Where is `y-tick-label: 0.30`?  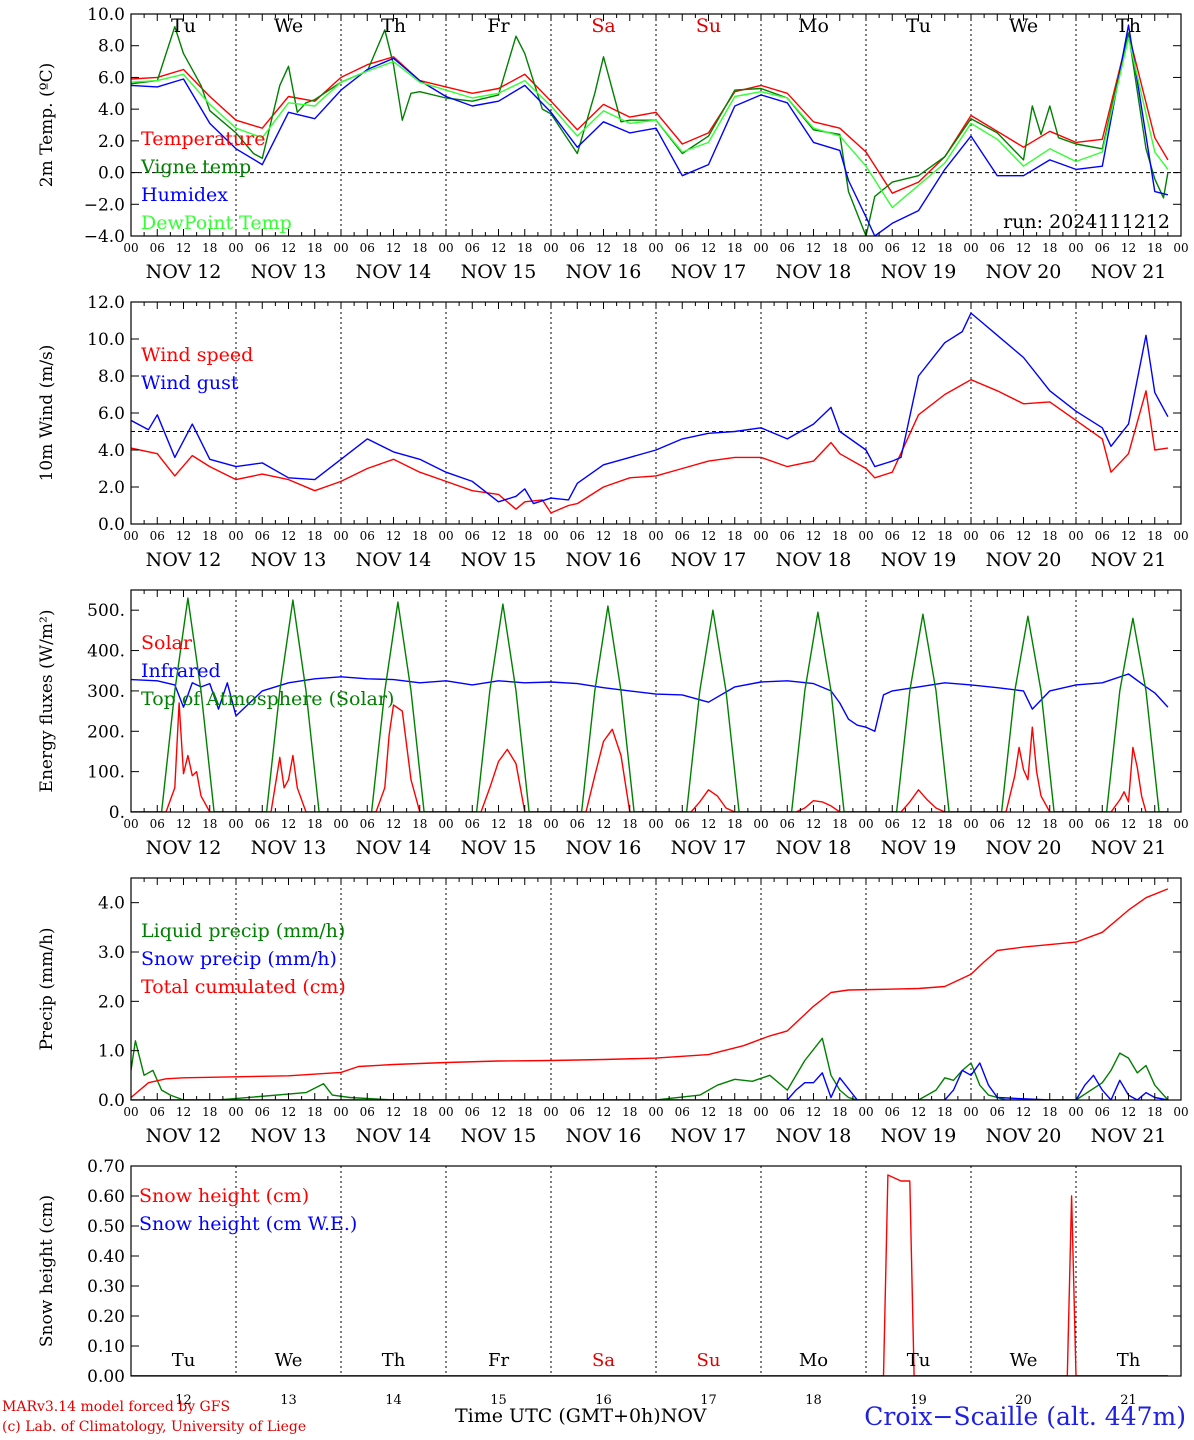
y-tick-label: 0.30 is located at coordinates (106, 1287).